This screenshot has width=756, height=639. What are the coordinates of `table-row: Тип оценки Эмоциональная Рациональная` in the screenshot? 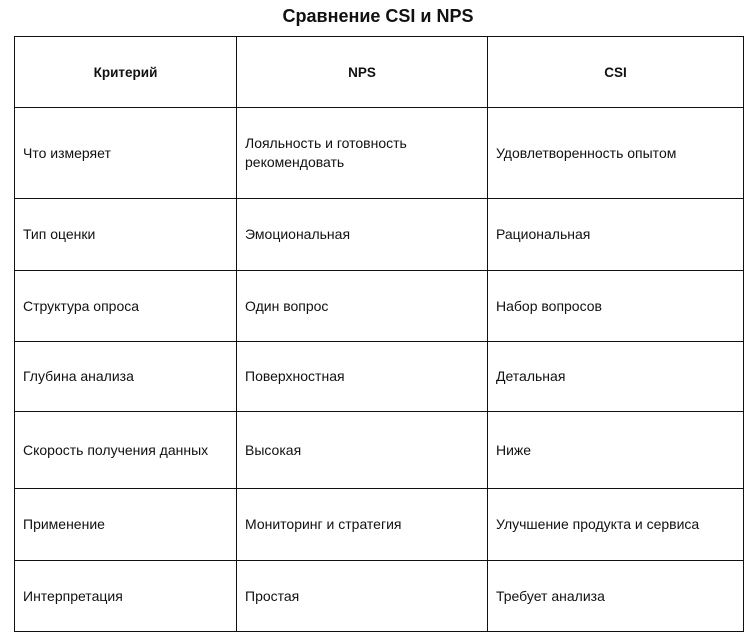 It's located at (379, 234).